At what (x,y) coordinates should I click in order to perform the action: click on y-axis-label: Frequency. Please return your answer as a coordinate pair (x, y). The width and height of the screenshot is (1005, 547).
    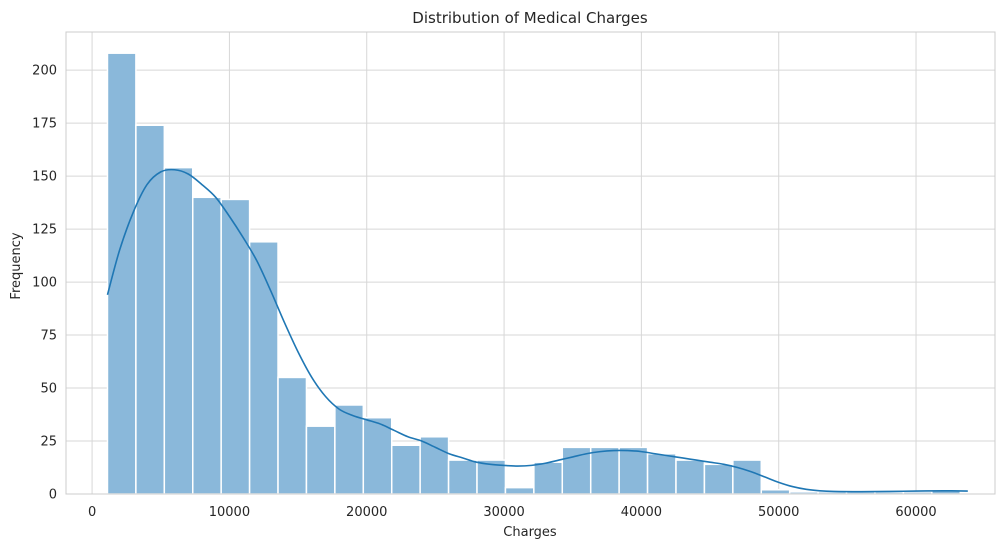
    Looking at the image, I should click on (16, 265).